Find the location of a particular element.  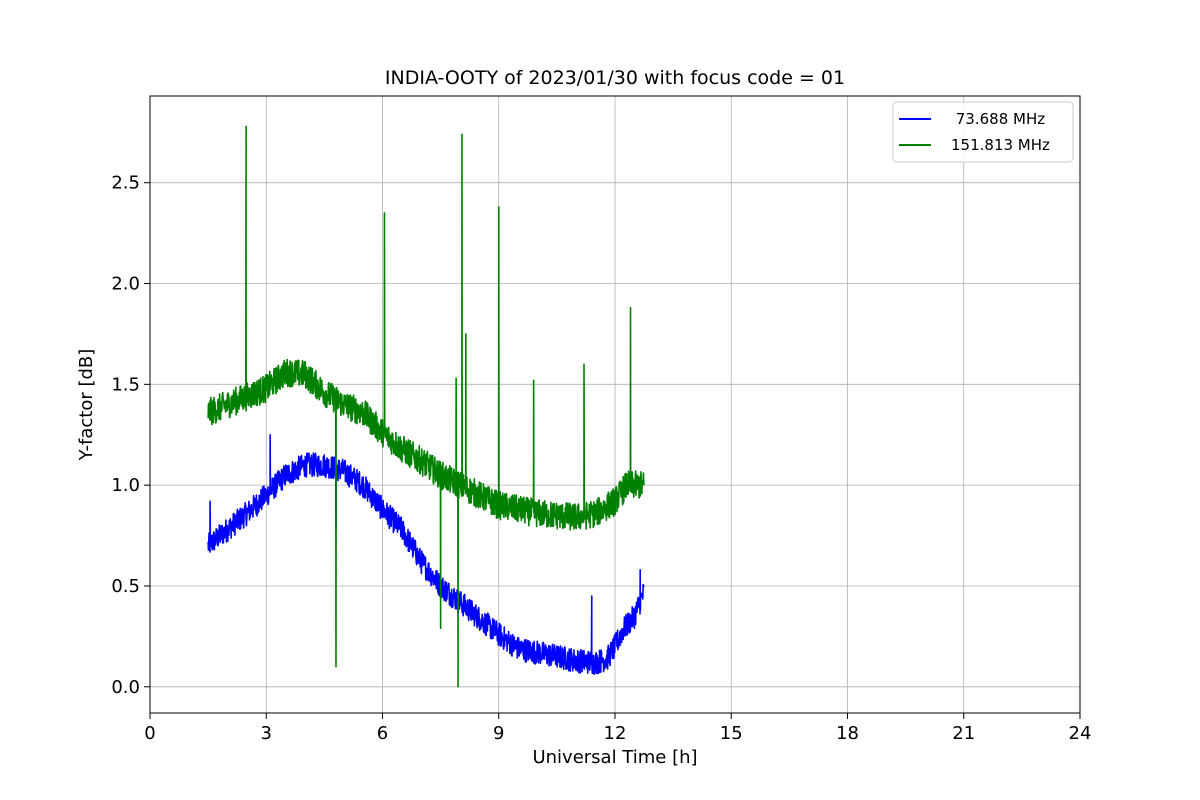

y-tick-label: 1.0 is located at coordinates (125, 485).